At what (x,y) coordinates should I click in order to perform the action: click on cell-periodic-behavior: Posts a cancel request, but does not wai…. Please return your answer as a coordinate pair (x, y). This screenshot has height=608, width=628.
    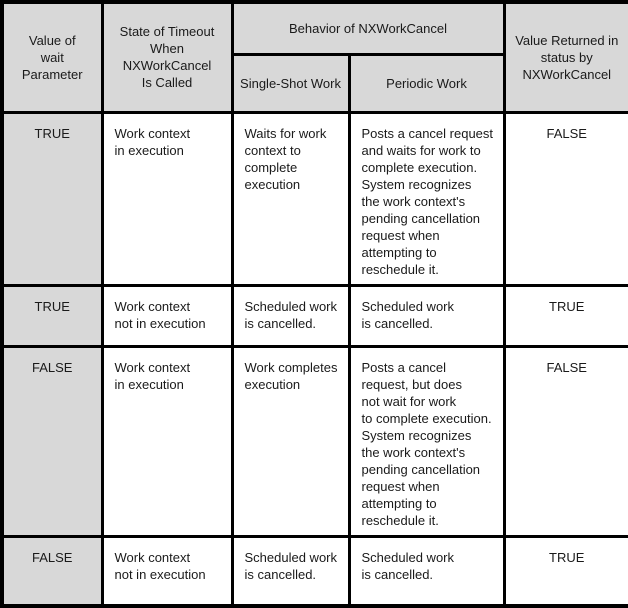
    Looking at the image, I should click on (426, 441).